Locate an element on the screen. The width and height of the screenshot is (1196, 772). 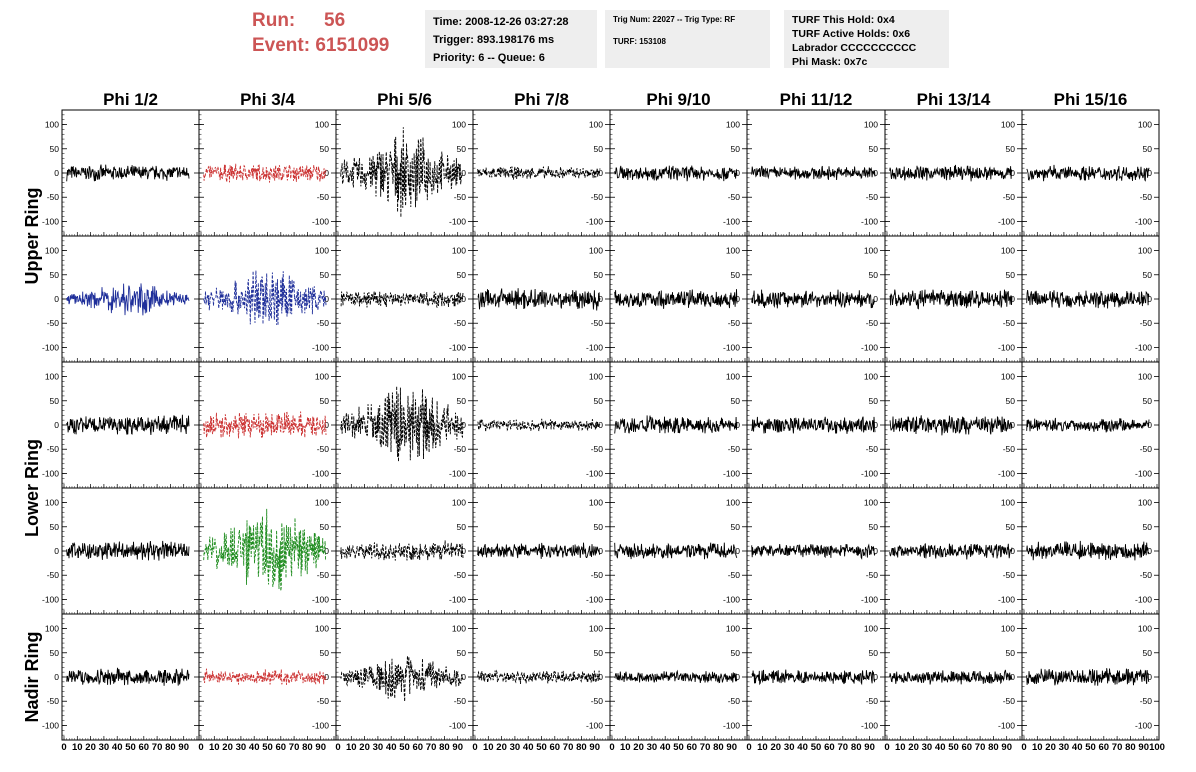
row-label: Upper Ring is located at coordinates (32, 236).